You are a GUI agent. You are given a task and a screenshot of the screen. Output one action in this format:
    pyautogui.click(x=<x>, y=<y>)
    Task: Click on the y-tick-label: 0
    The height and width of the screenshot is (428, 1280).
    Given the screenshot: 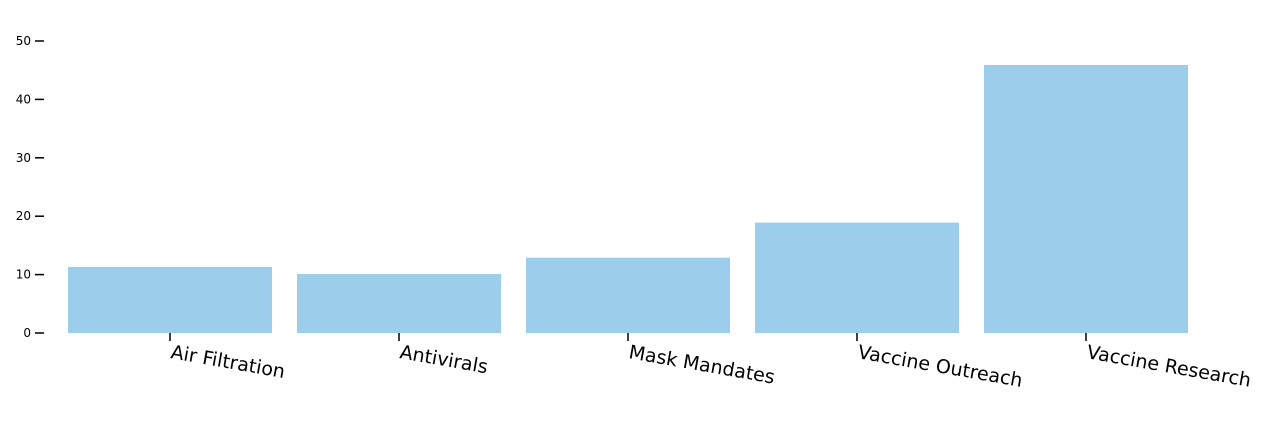 What is the action you would take?
    pyautogui.click(x=27, y=333)
    